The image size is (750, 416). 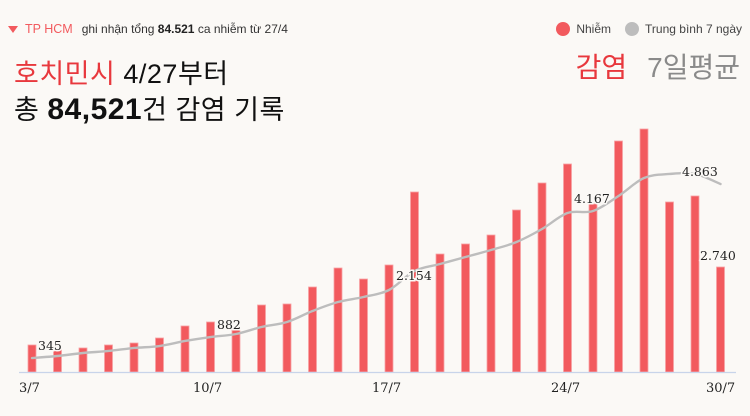 What do you see at coordinates (49, 29) in the screenshot?
I see `place-label: TP HCM` at bounding box center [49, 29].